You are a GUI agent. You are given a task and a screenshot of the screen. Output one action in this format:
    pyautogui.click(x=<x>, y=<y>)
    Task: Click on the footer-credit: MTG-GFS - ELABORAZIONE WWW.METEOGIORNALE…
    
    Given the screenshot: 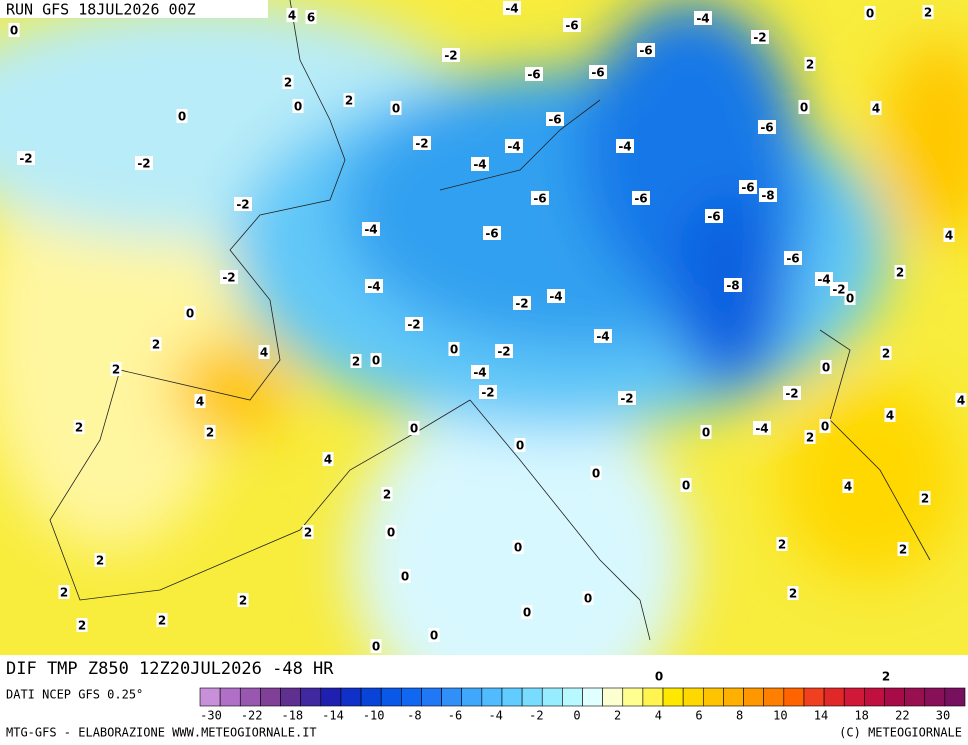 What is the action you would take?
    pyautogui.click(x=161, y=733)
    